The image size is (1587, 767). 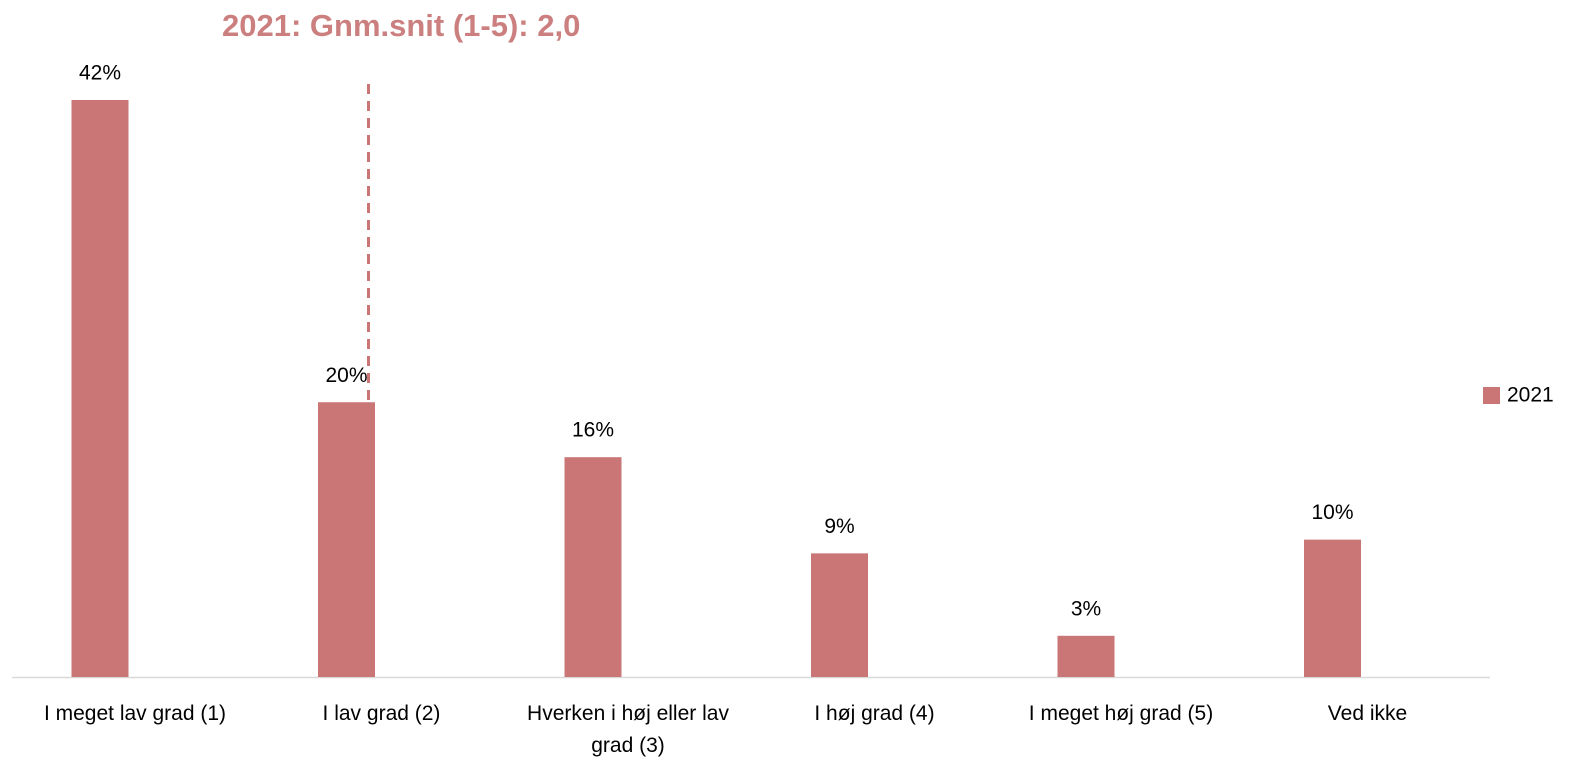 What do you see at coordinates (628, 729) in the screenshot?
I see `x-tick-label: Hverken i høj eller lav grad (3)` at bounding box center [628, 729].